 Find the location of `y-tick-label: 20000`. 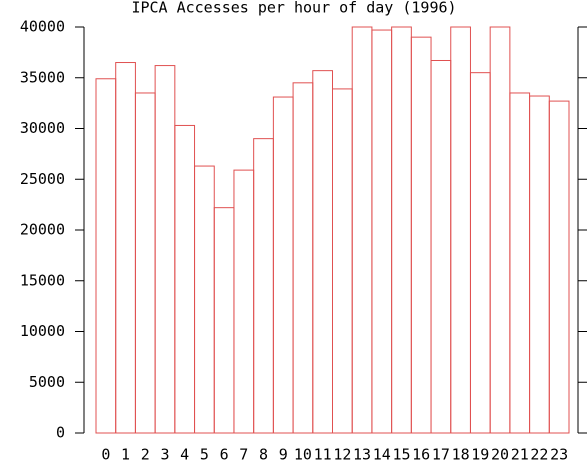

y-tick-label: 20000 is located at coordinates (42, 230).